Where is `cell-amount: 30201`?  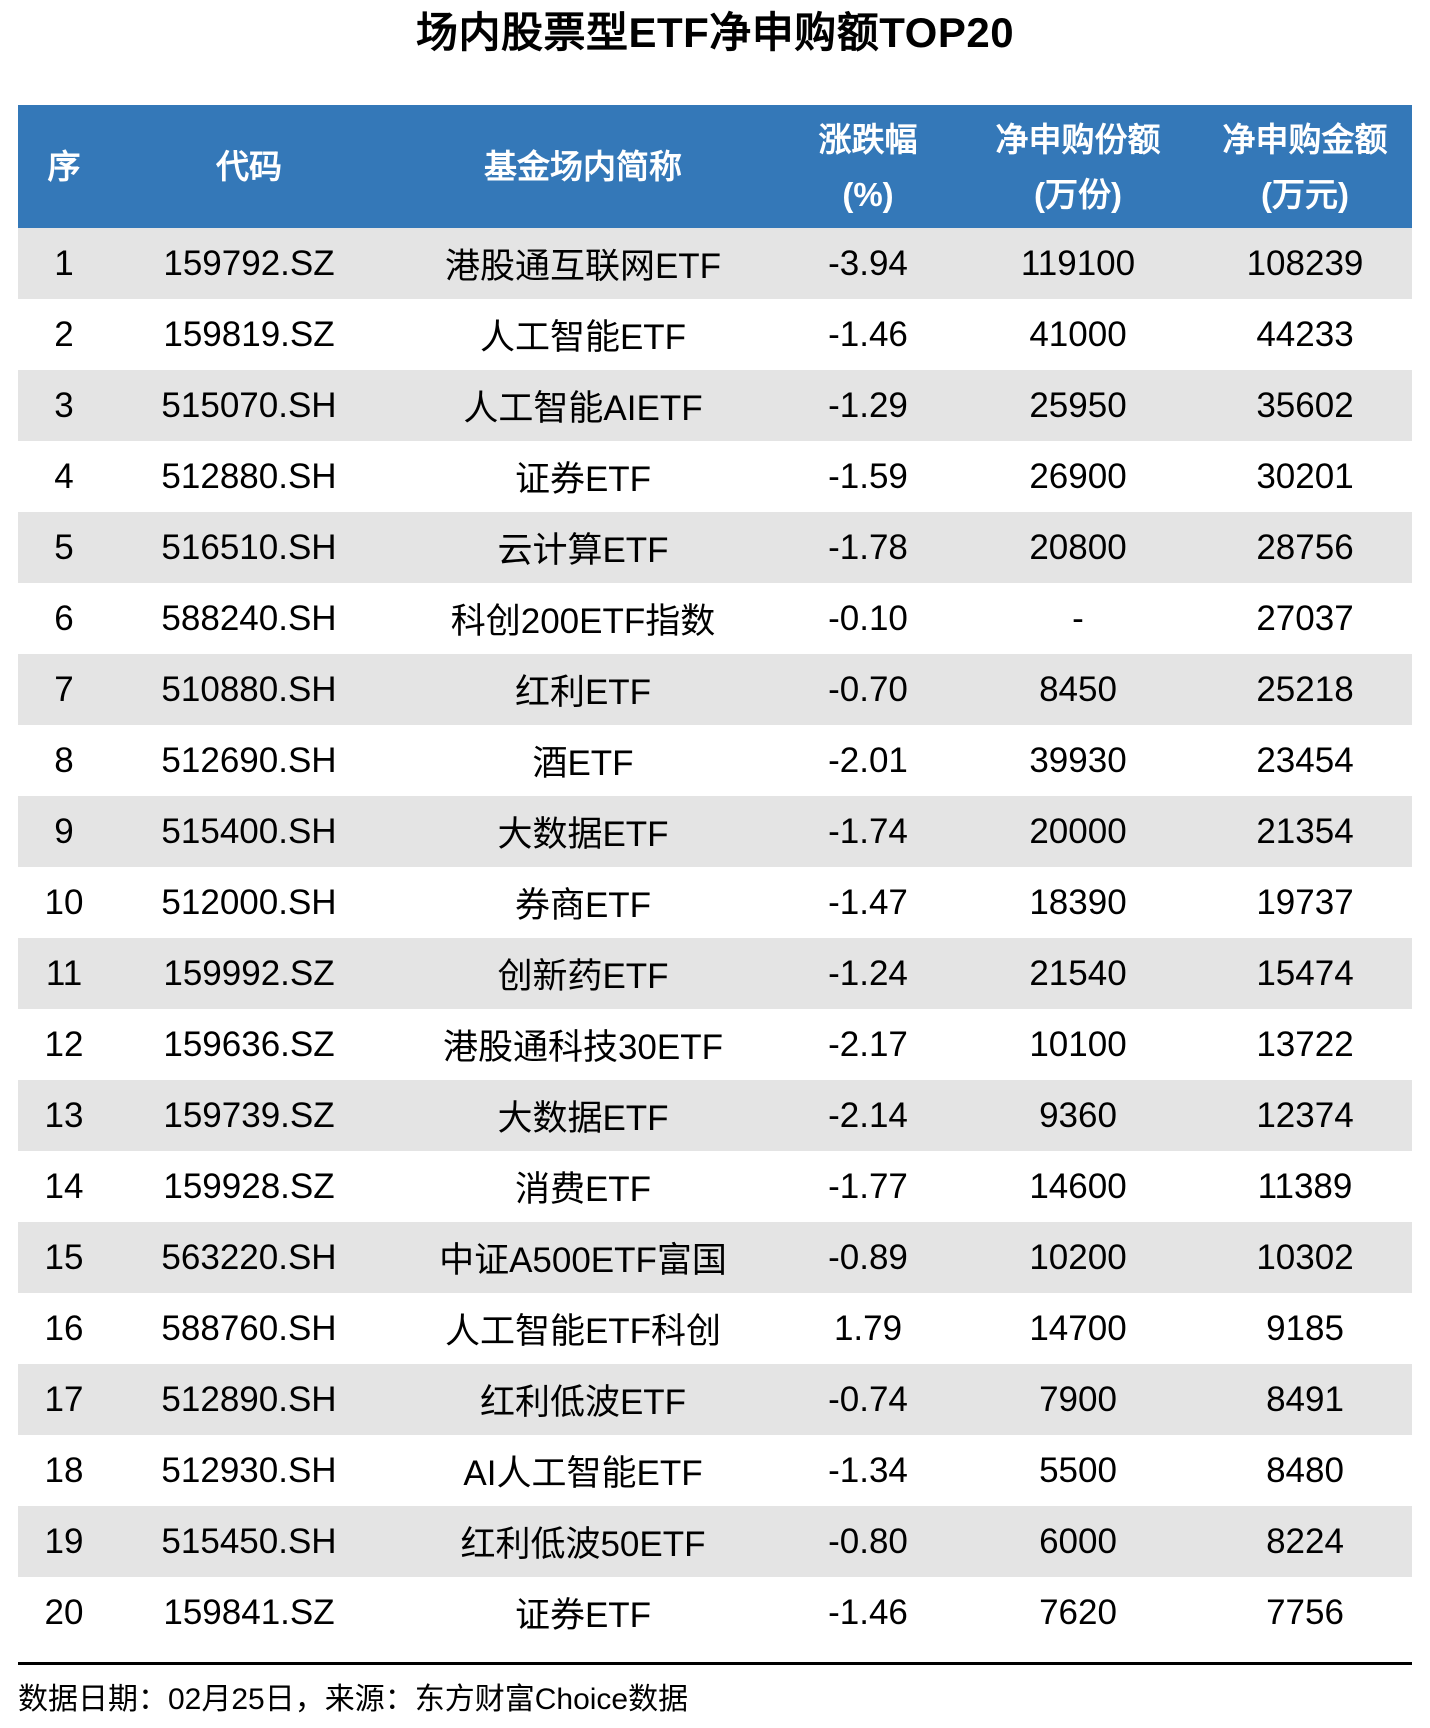 cell-amount: 30201 is located at coordinates (1305, 476).